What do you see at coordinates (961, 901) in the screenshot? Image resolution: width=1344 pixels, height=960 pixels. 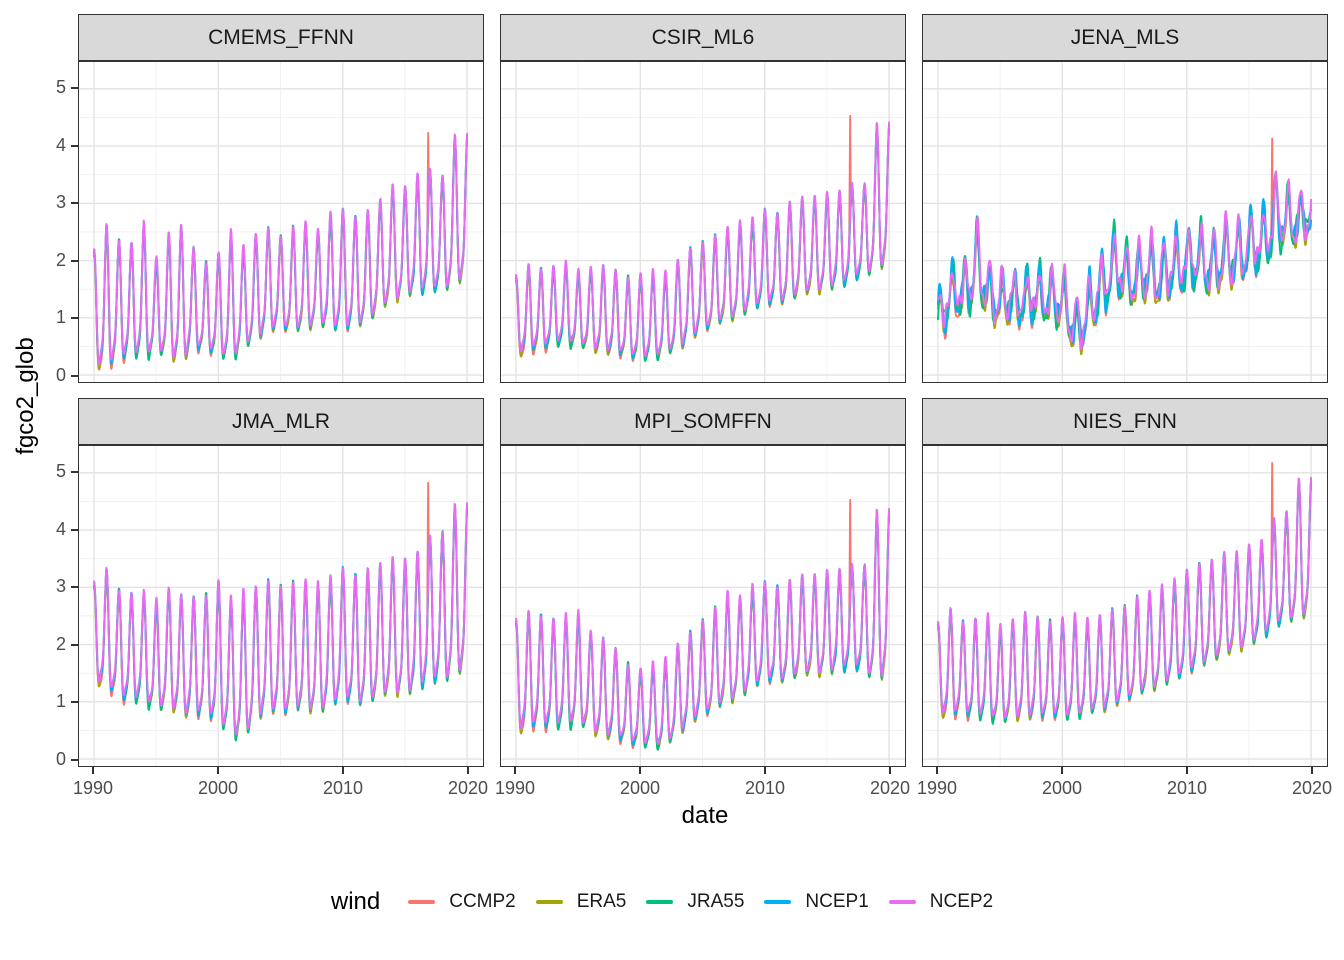 I see `legend-label: NCEP2` at bounding box center [961, 901].